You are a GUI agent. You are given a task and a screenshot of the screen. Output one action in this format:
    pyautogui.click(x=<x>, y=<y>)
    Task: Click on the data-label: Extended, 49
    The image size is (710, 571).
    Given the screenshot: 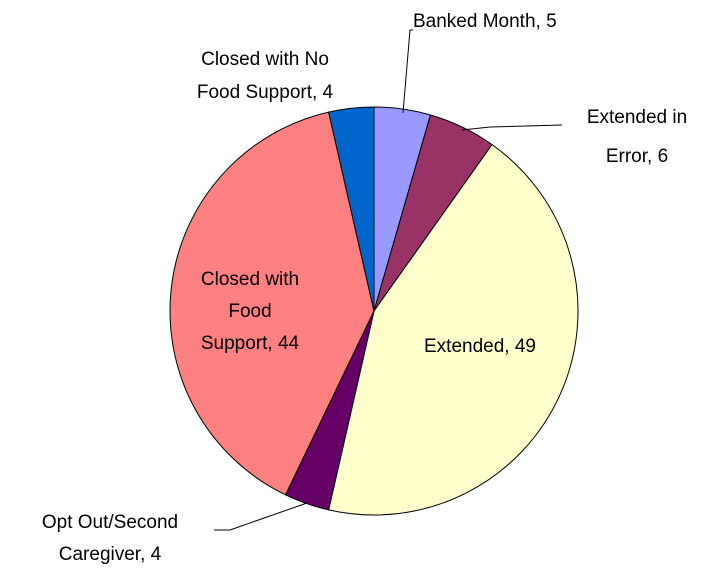 What is the action you would take?
    pyautogui.click(x=480, y=346)
    